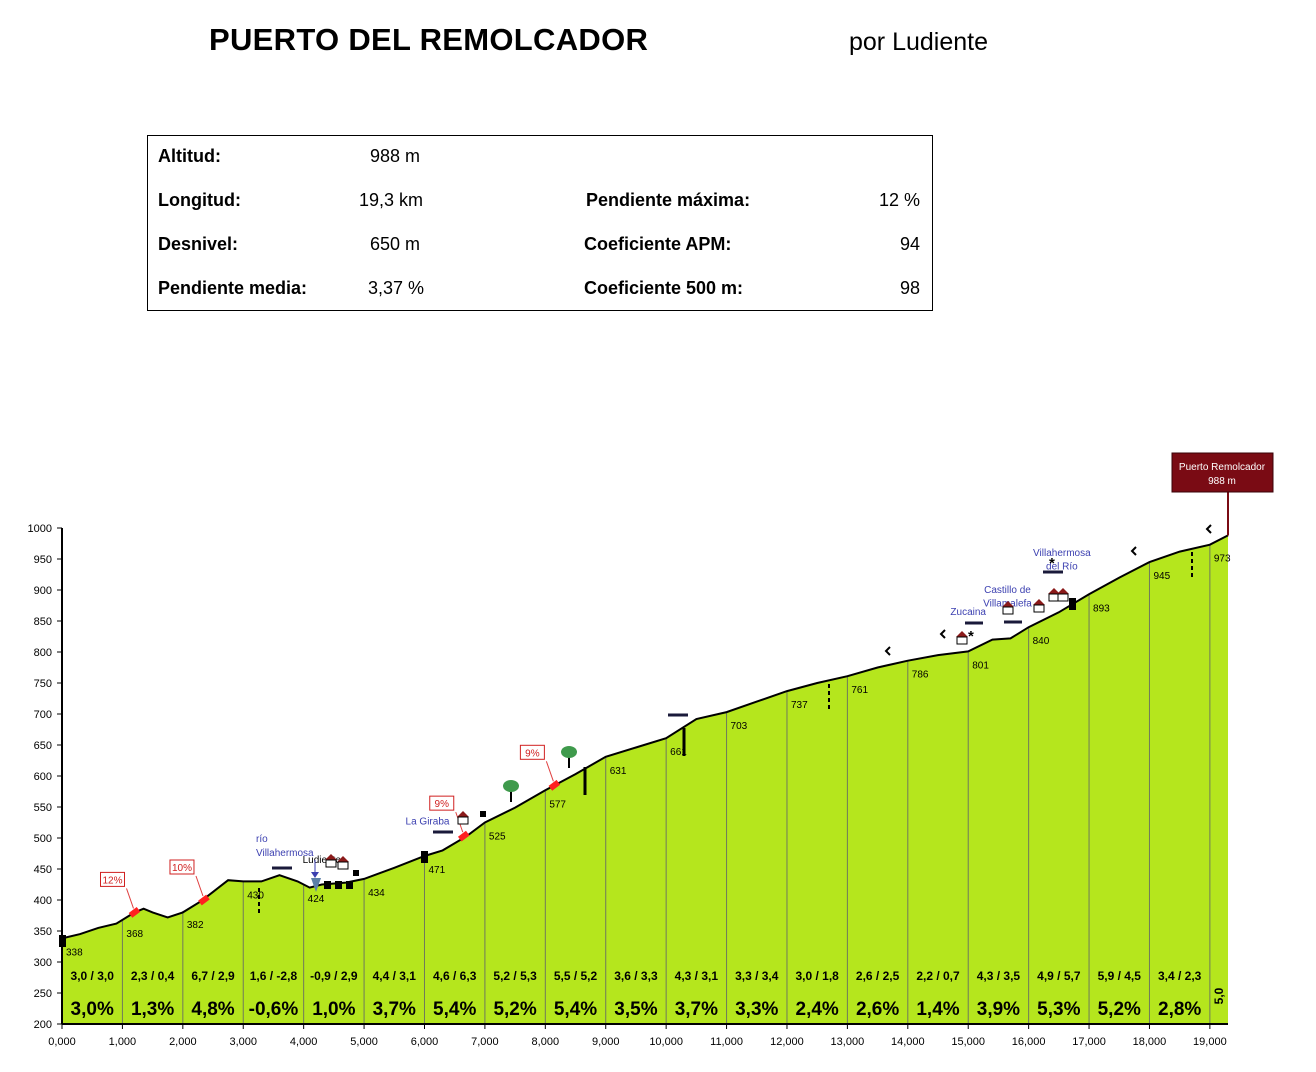 The height and width of the screenshot is (1072, 1316). I want to click on segment-average-gradient: 1,0%, so click(333, 1009).